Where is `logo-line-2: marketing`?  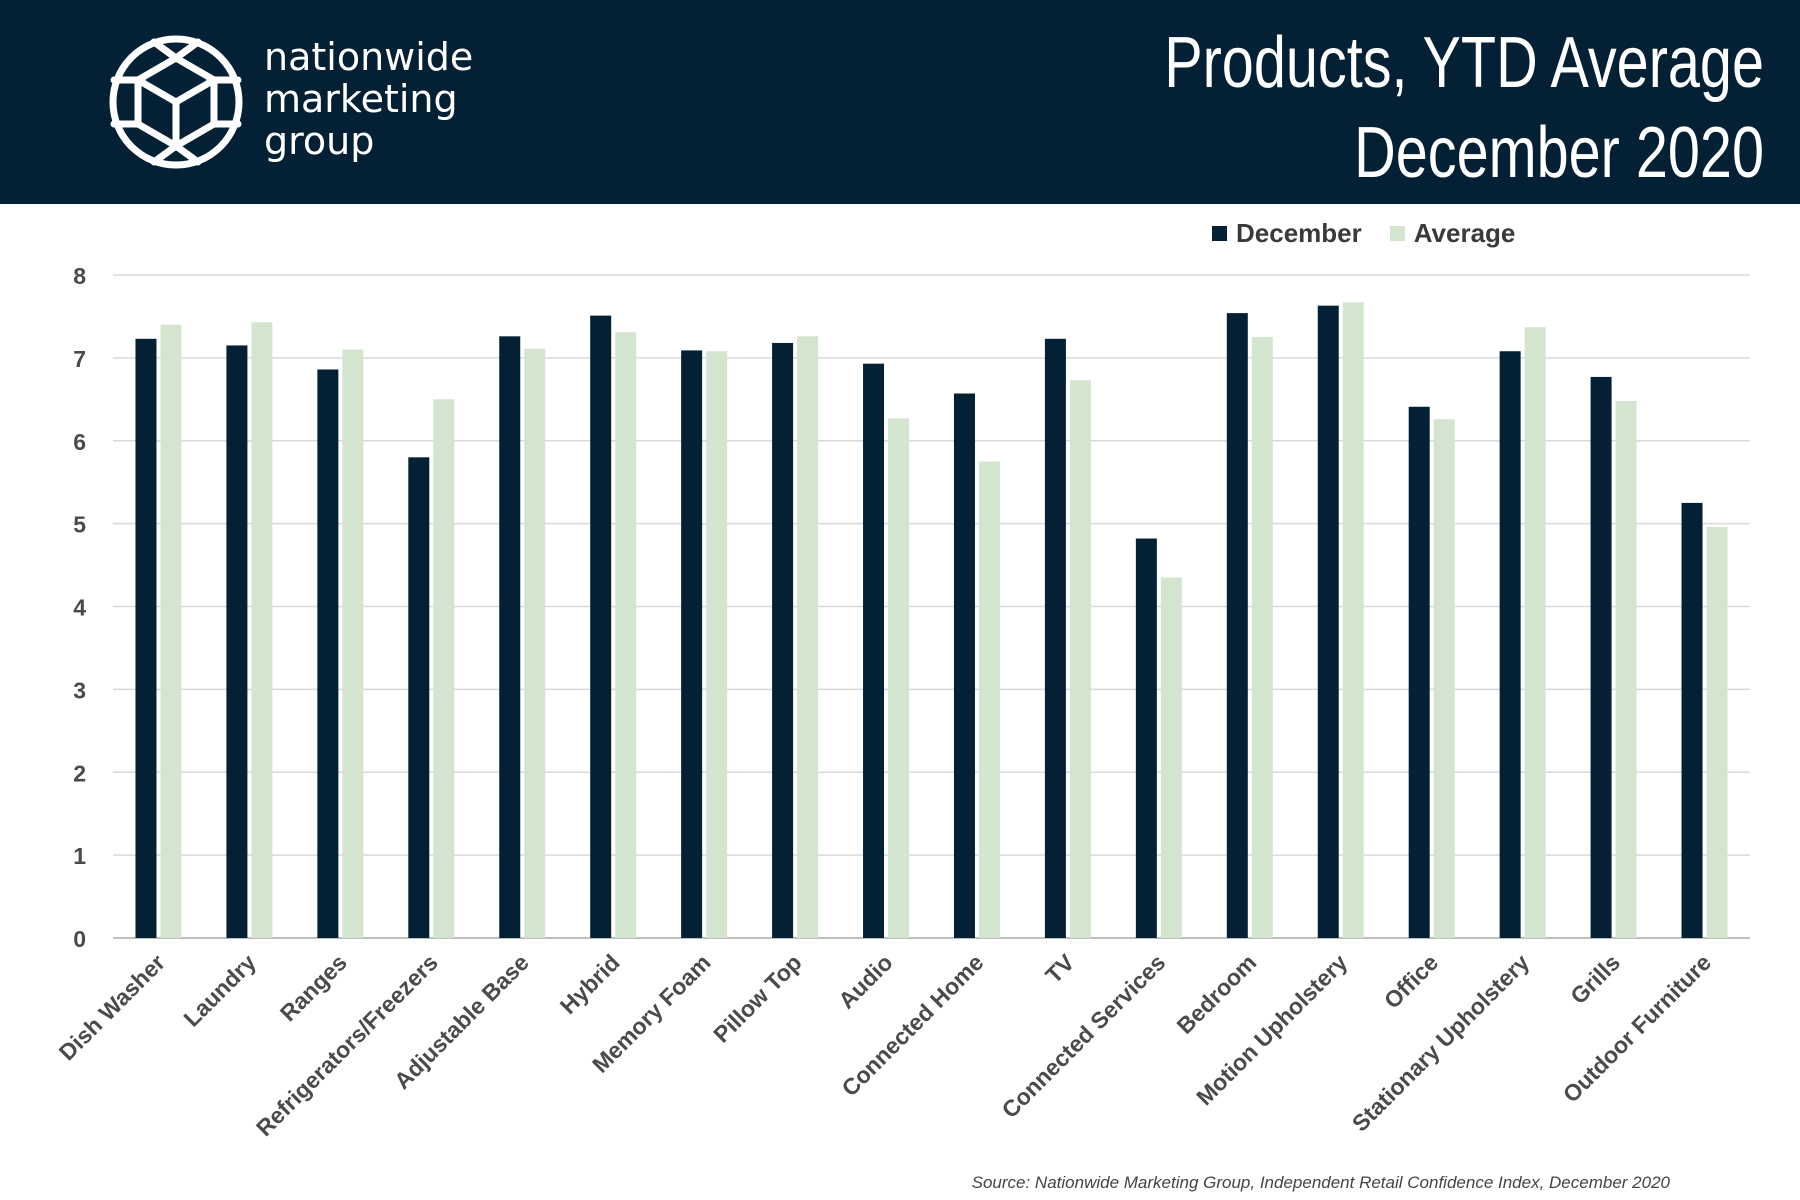
logo-line-2: marketing is located at coordinates (361, 99).